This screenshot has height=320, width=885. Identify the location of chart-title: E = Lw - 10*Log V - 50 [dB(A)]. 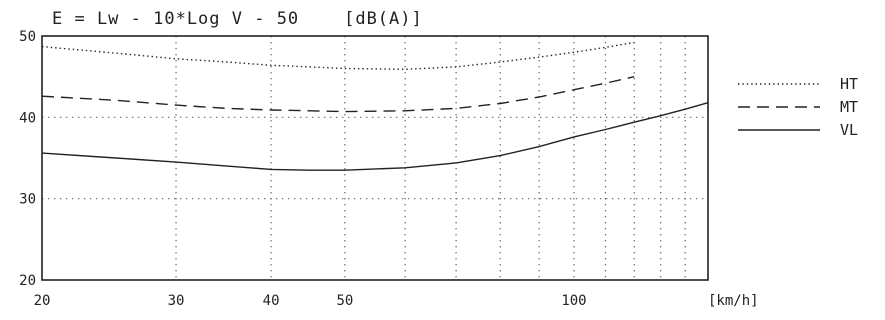
(237, 19).